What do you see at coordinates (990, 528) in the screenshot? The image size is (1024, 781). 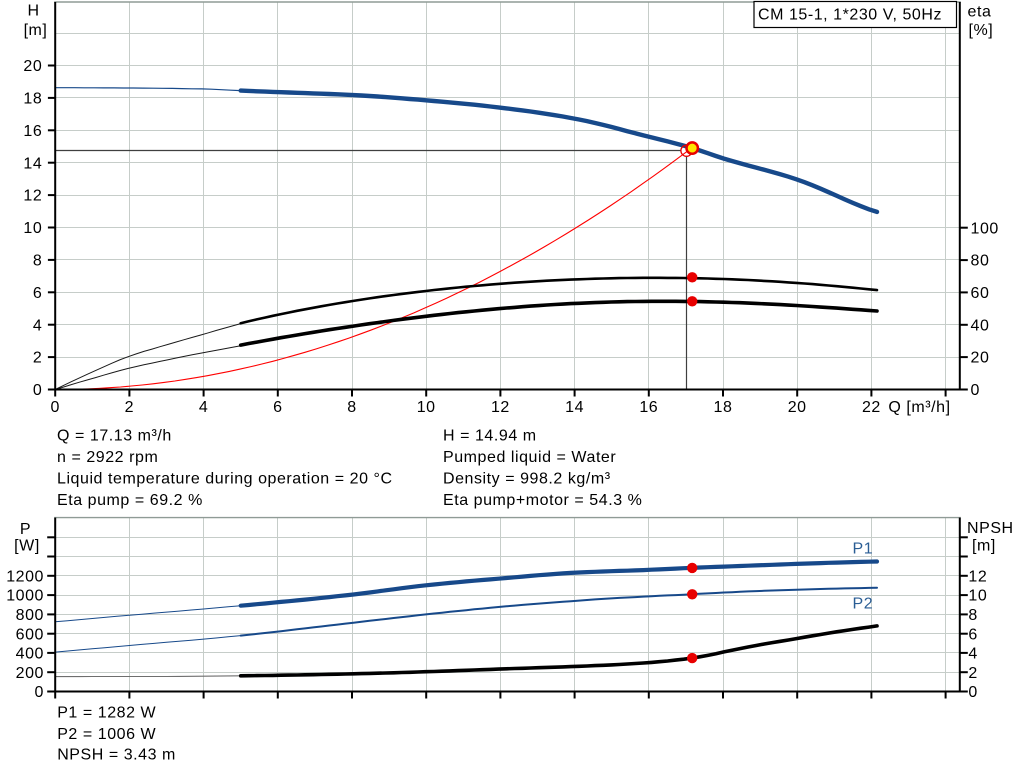 I see `svg-text: NPSH` at bounding box center [990, 528].